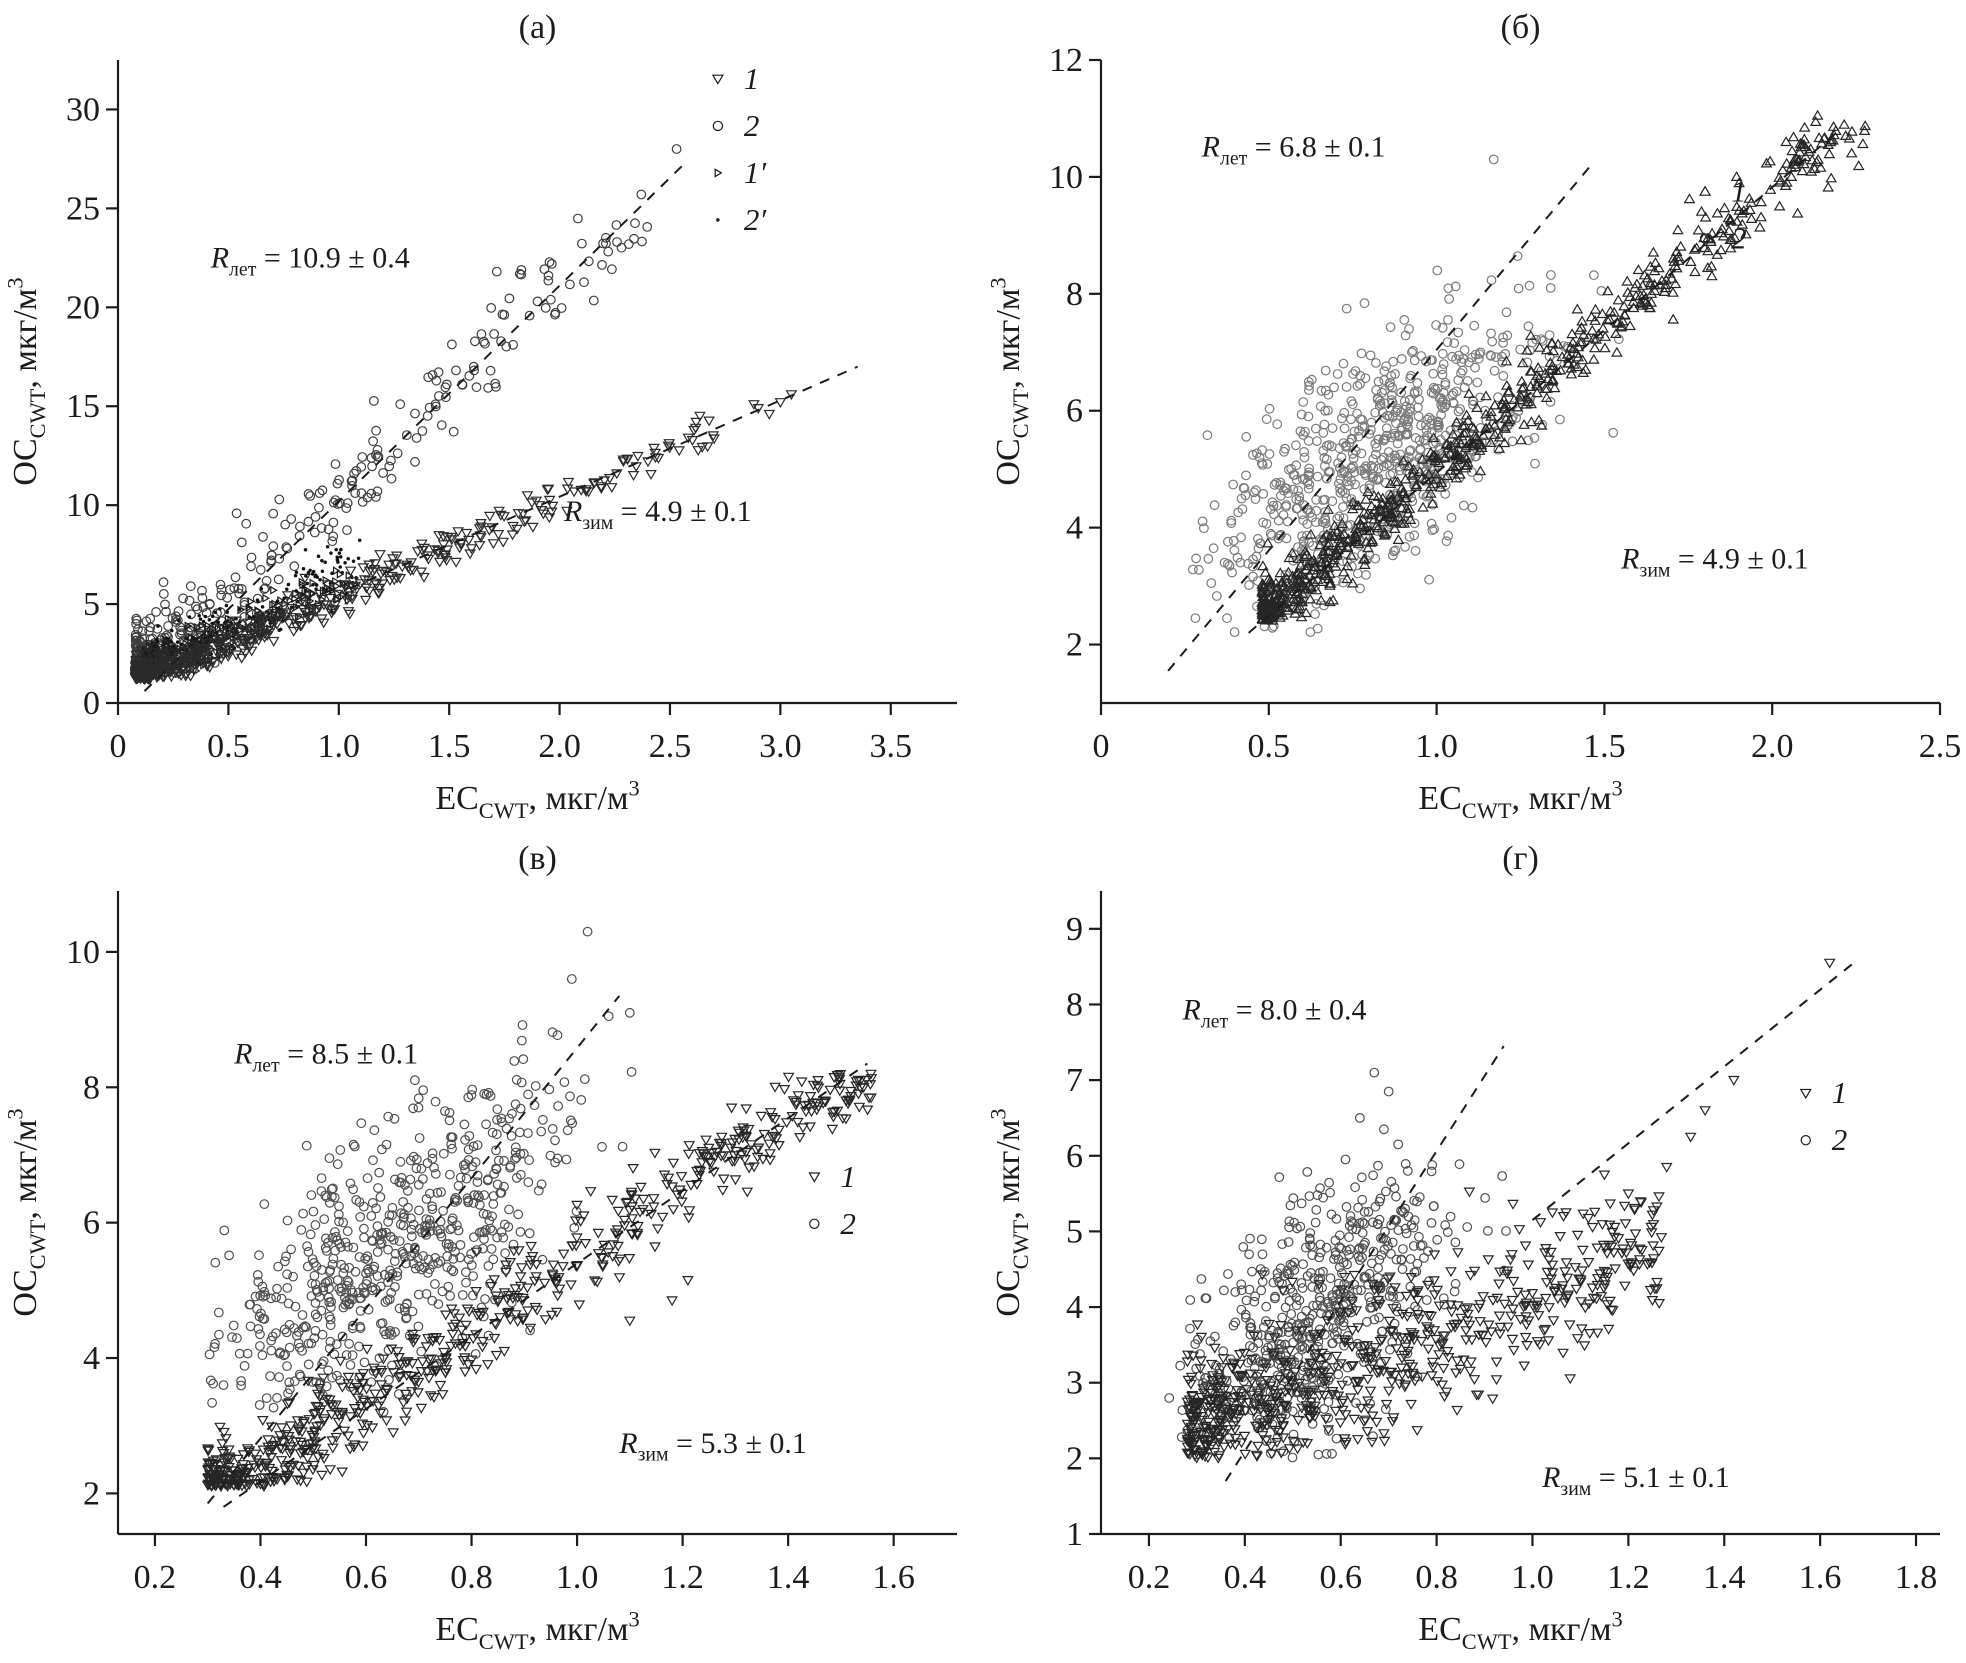 The width and height of the screenshot is (1966, 1663). What do you see at coordinates (83, 307) in the screenshot?
I see `y-tick-label: 20` at bounding box center [83, 307].